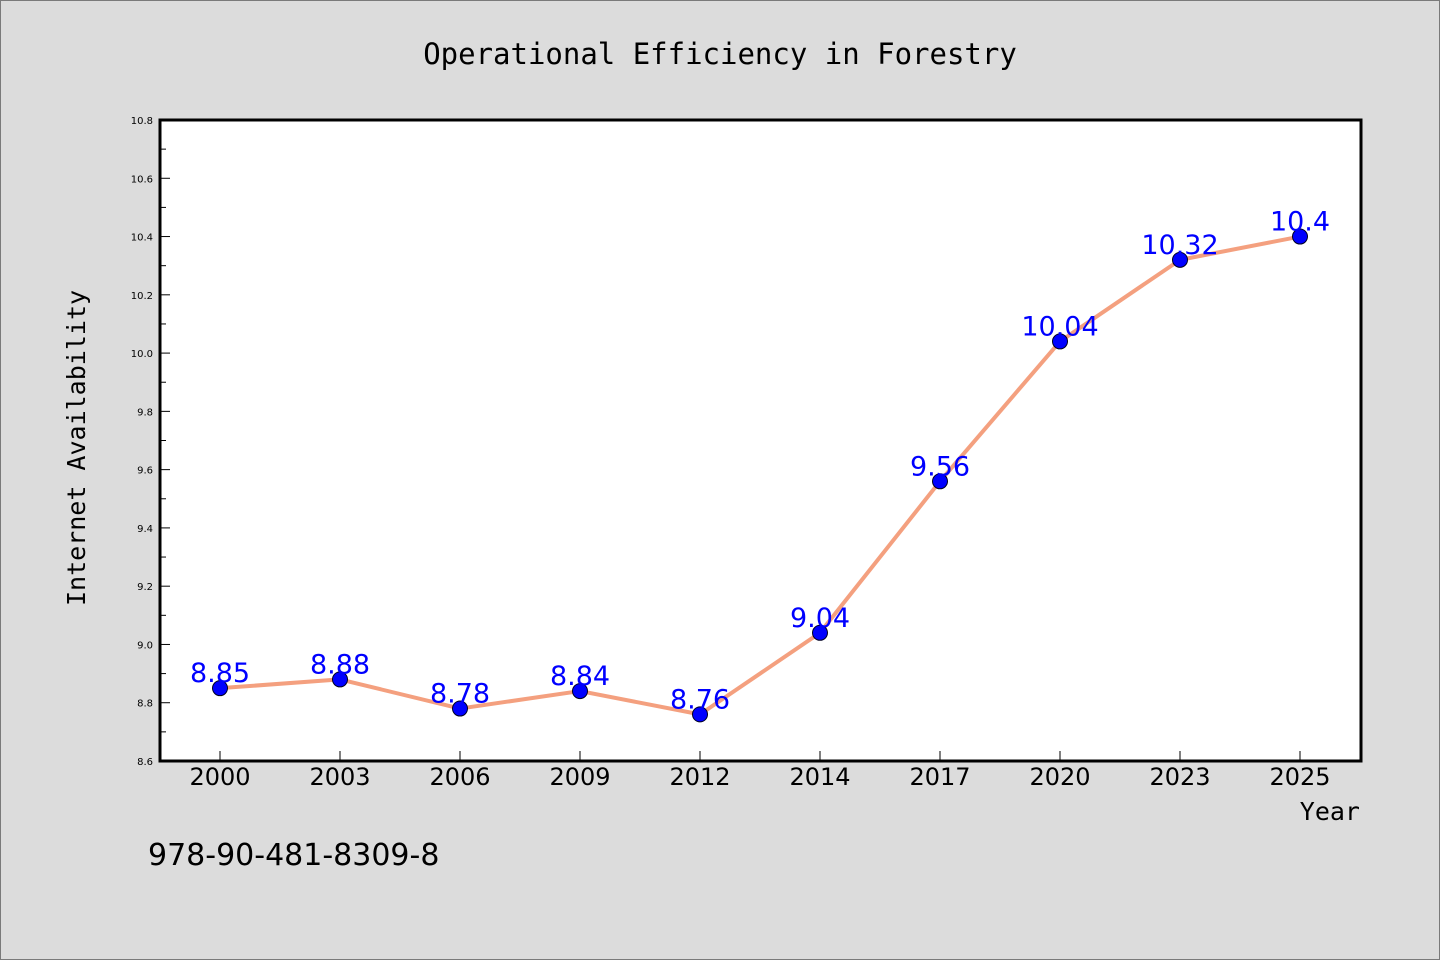 The width and height of the screenshot is (1440, 960). I want to click on y-tick-label: 10.8, so click(142, 121).